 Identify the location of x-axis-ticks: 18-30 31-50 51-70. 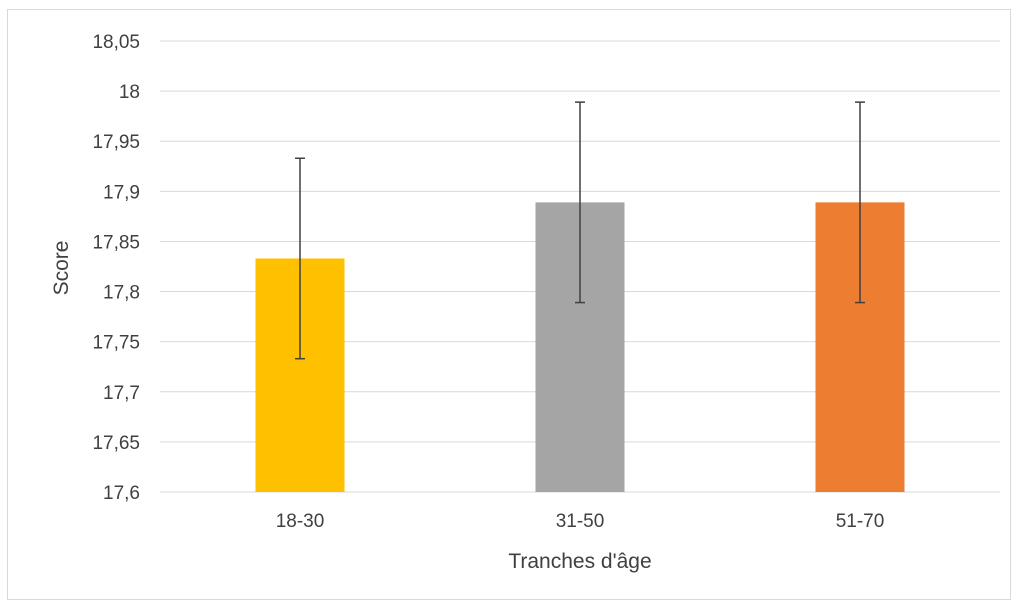
(580, 521).